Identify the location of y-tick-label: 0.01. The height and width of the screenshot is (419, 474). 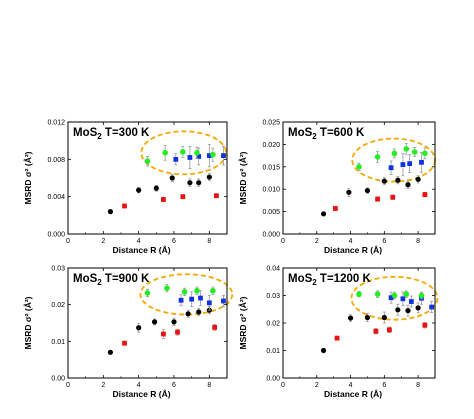
(273, 351).